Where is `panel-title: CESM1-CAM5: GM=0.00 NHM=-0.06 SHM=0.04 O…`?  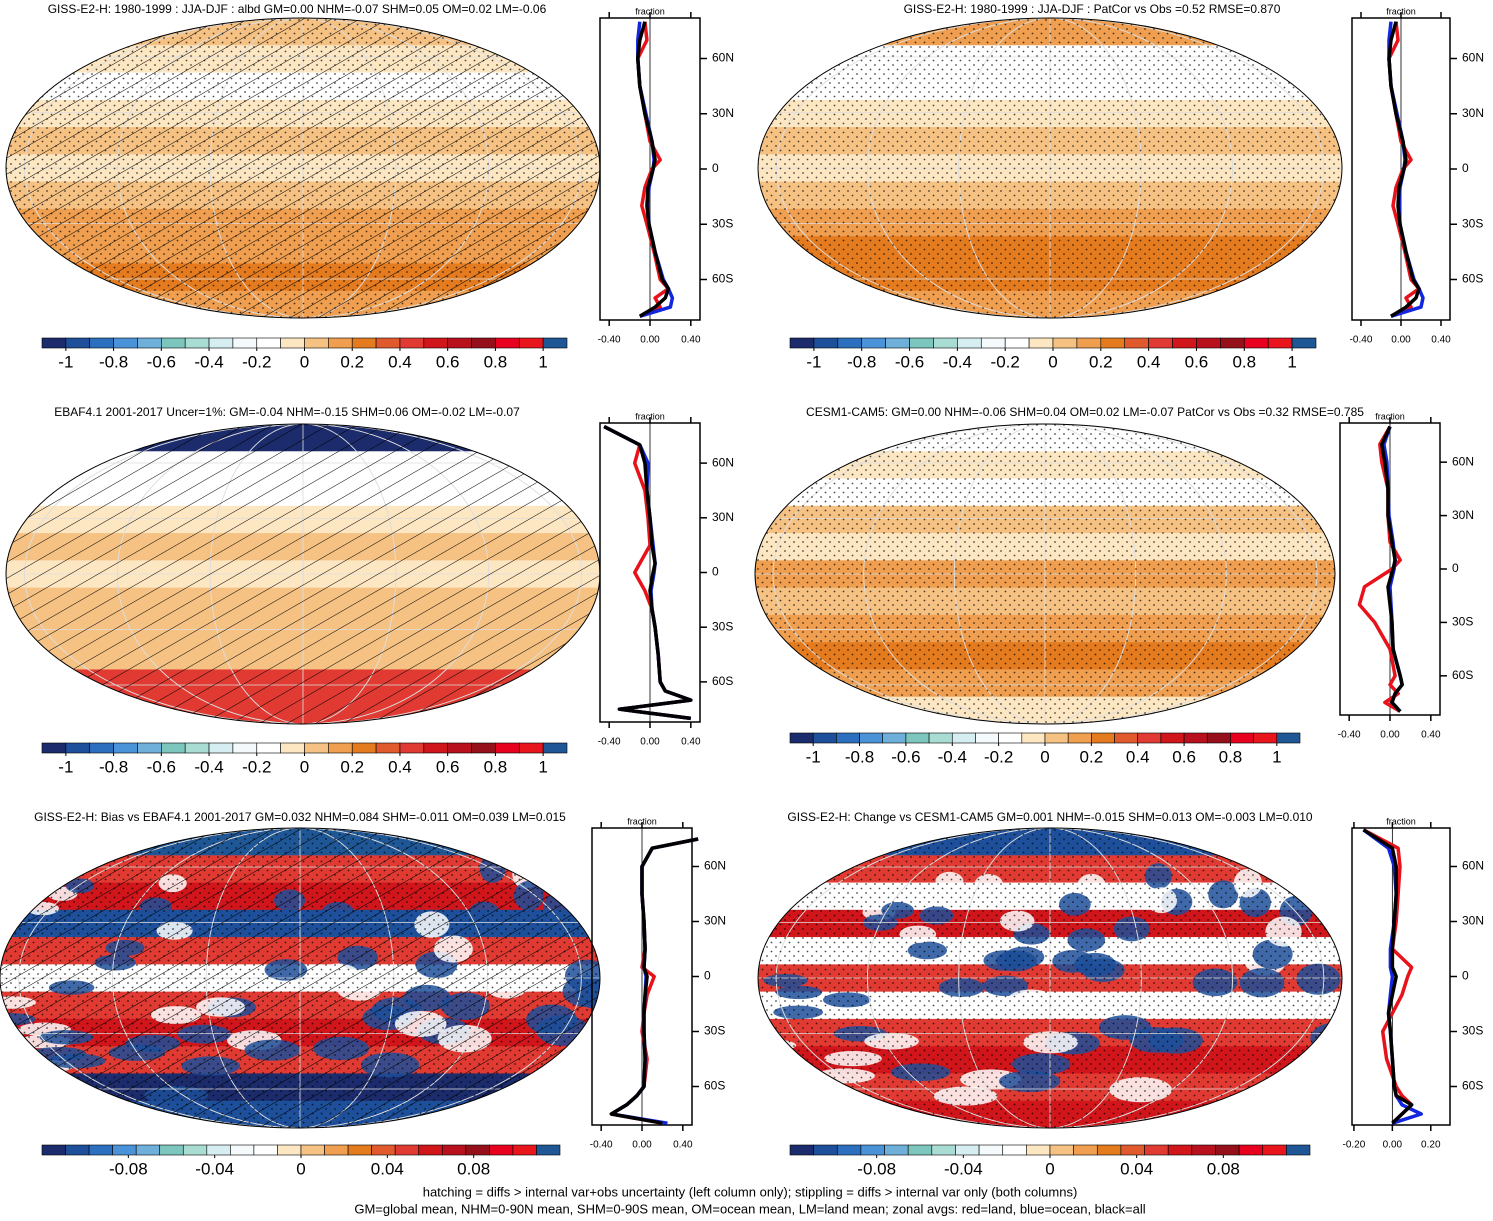 panel-title: CESM1-CAM5: GM=0.00 NHM=-0.06 SHM=0.04 O… is located at coordinates (1085, 412).